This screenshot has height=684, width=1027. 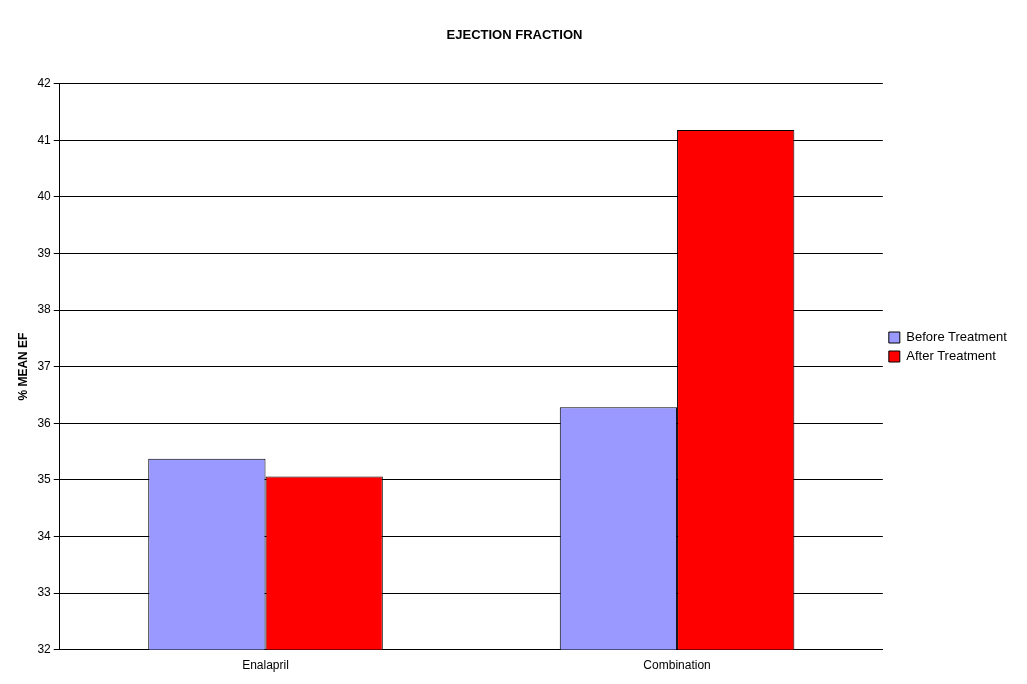 I want to click on x-tick-label: Combination, so click(x=677, y=665).